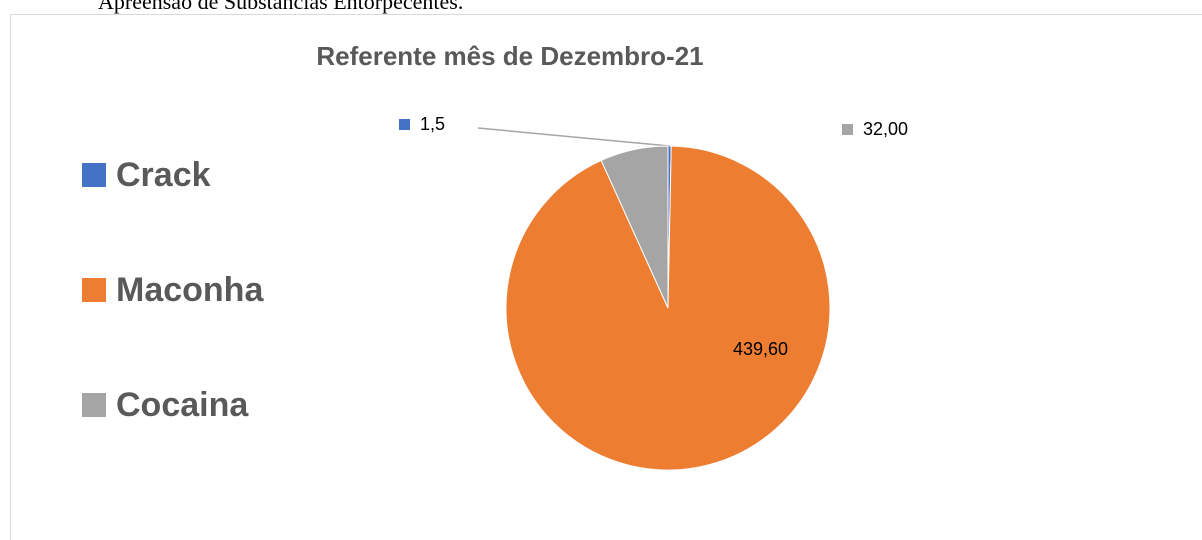 This screenshot has height=540, width=1202. I want to click on chart-title: Referente mês de Dezembro-21, so click(509, 56).